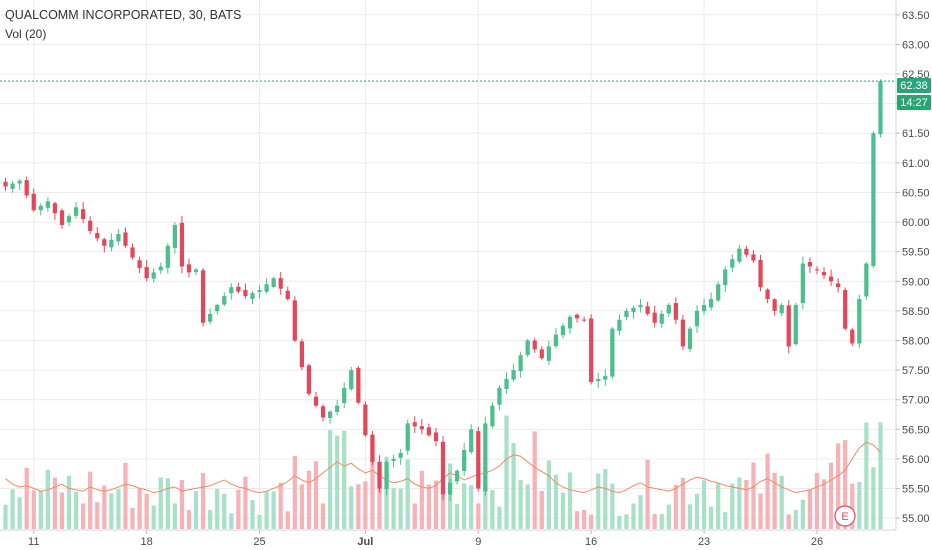 This screenshot has height=550, width=932. I want to click on price-axis-label: 59.00, so click(916, 282).